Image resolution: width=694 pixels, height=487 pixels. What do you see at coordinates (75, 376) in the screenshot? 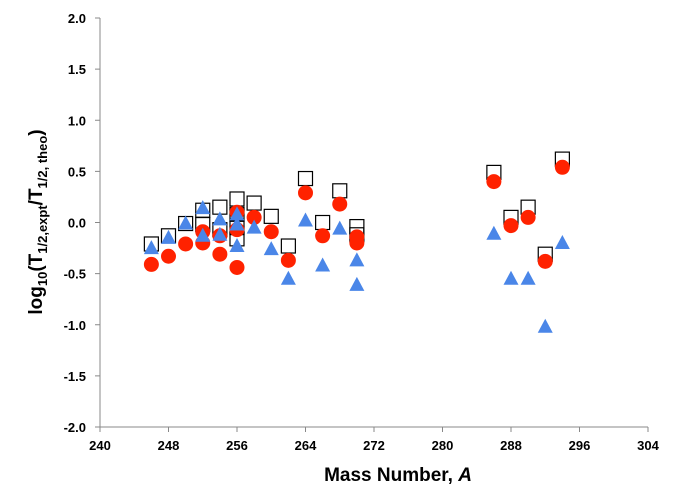
I see `y-tick-label: -1.5` at bounding box center [75, 376].